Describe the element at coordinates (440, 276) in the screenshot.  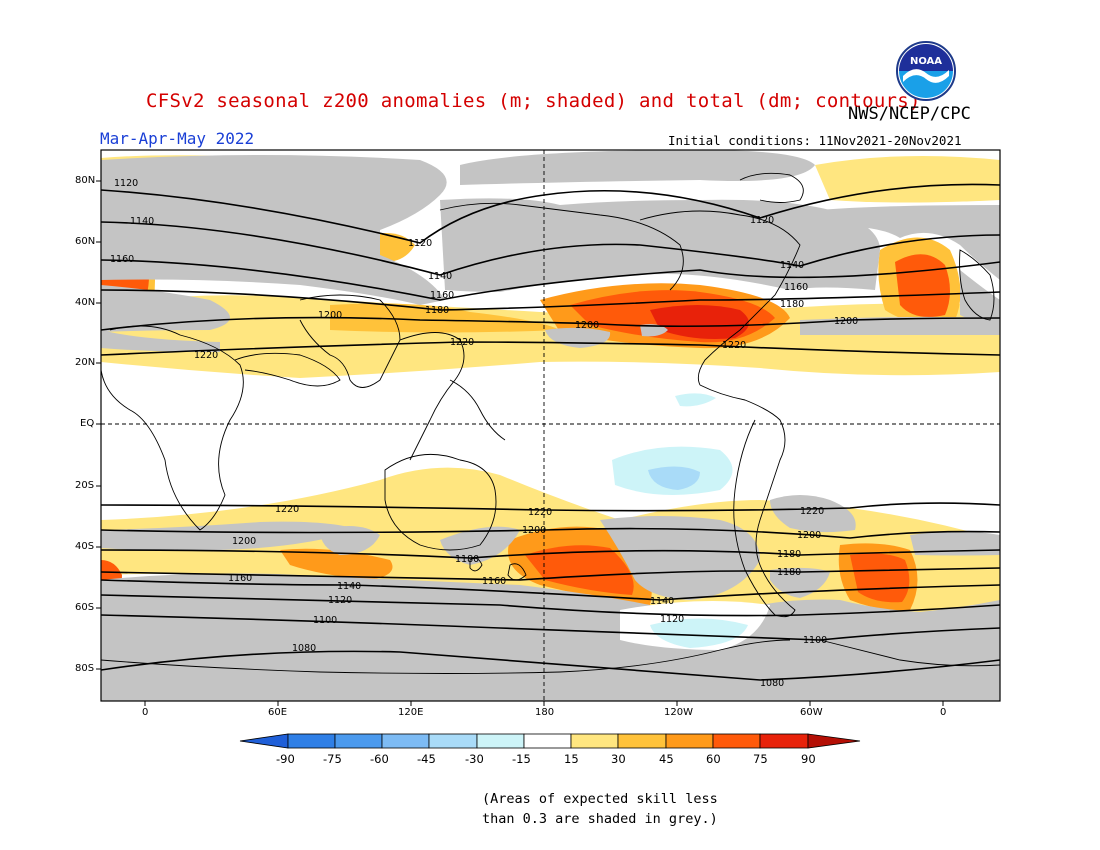
I see `contour-label-1140-b: 1140` at that location.